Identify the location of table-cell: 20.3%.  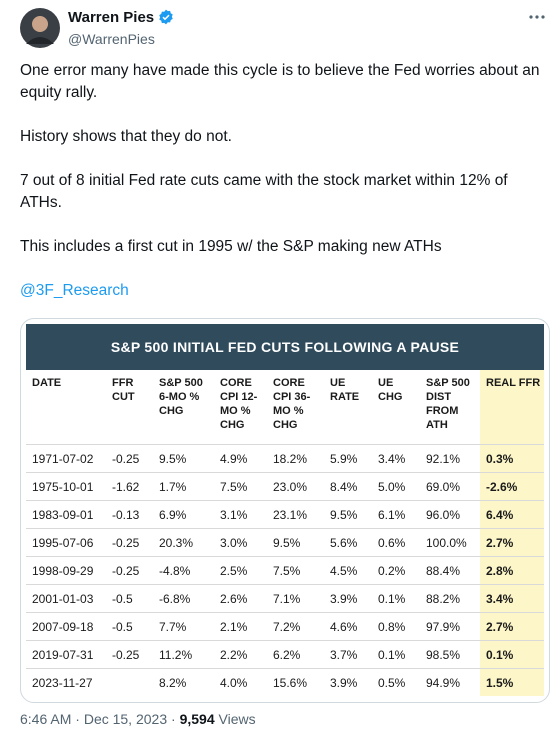
(183, 542).